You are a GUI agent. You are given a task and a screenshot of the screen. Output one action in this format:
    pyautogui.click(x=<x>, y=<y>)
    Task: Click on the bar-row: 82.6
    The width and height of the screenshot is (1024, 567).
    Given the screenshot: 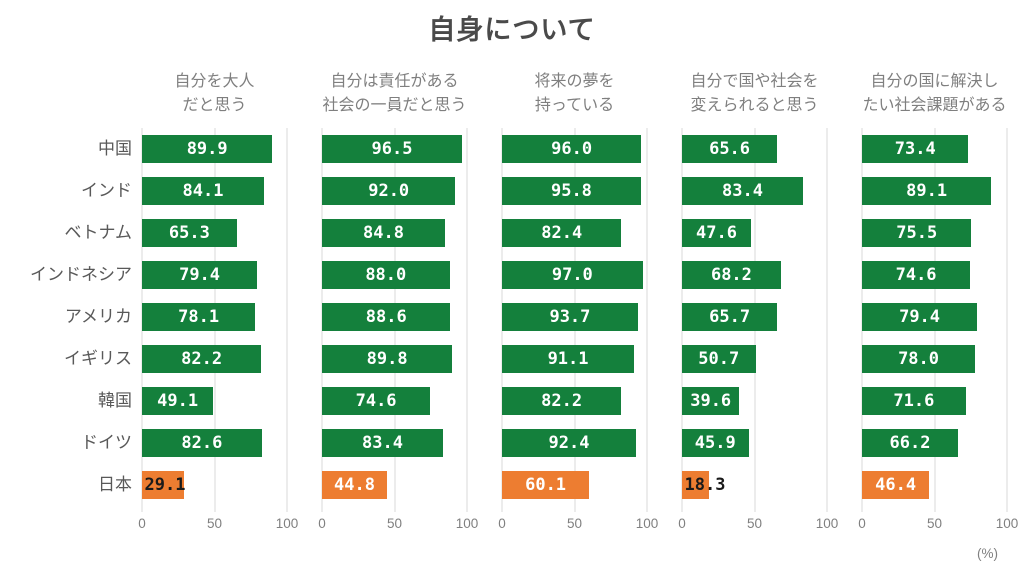 What is the action you would take?
    pyautogui.click(x=214, y=443)
    